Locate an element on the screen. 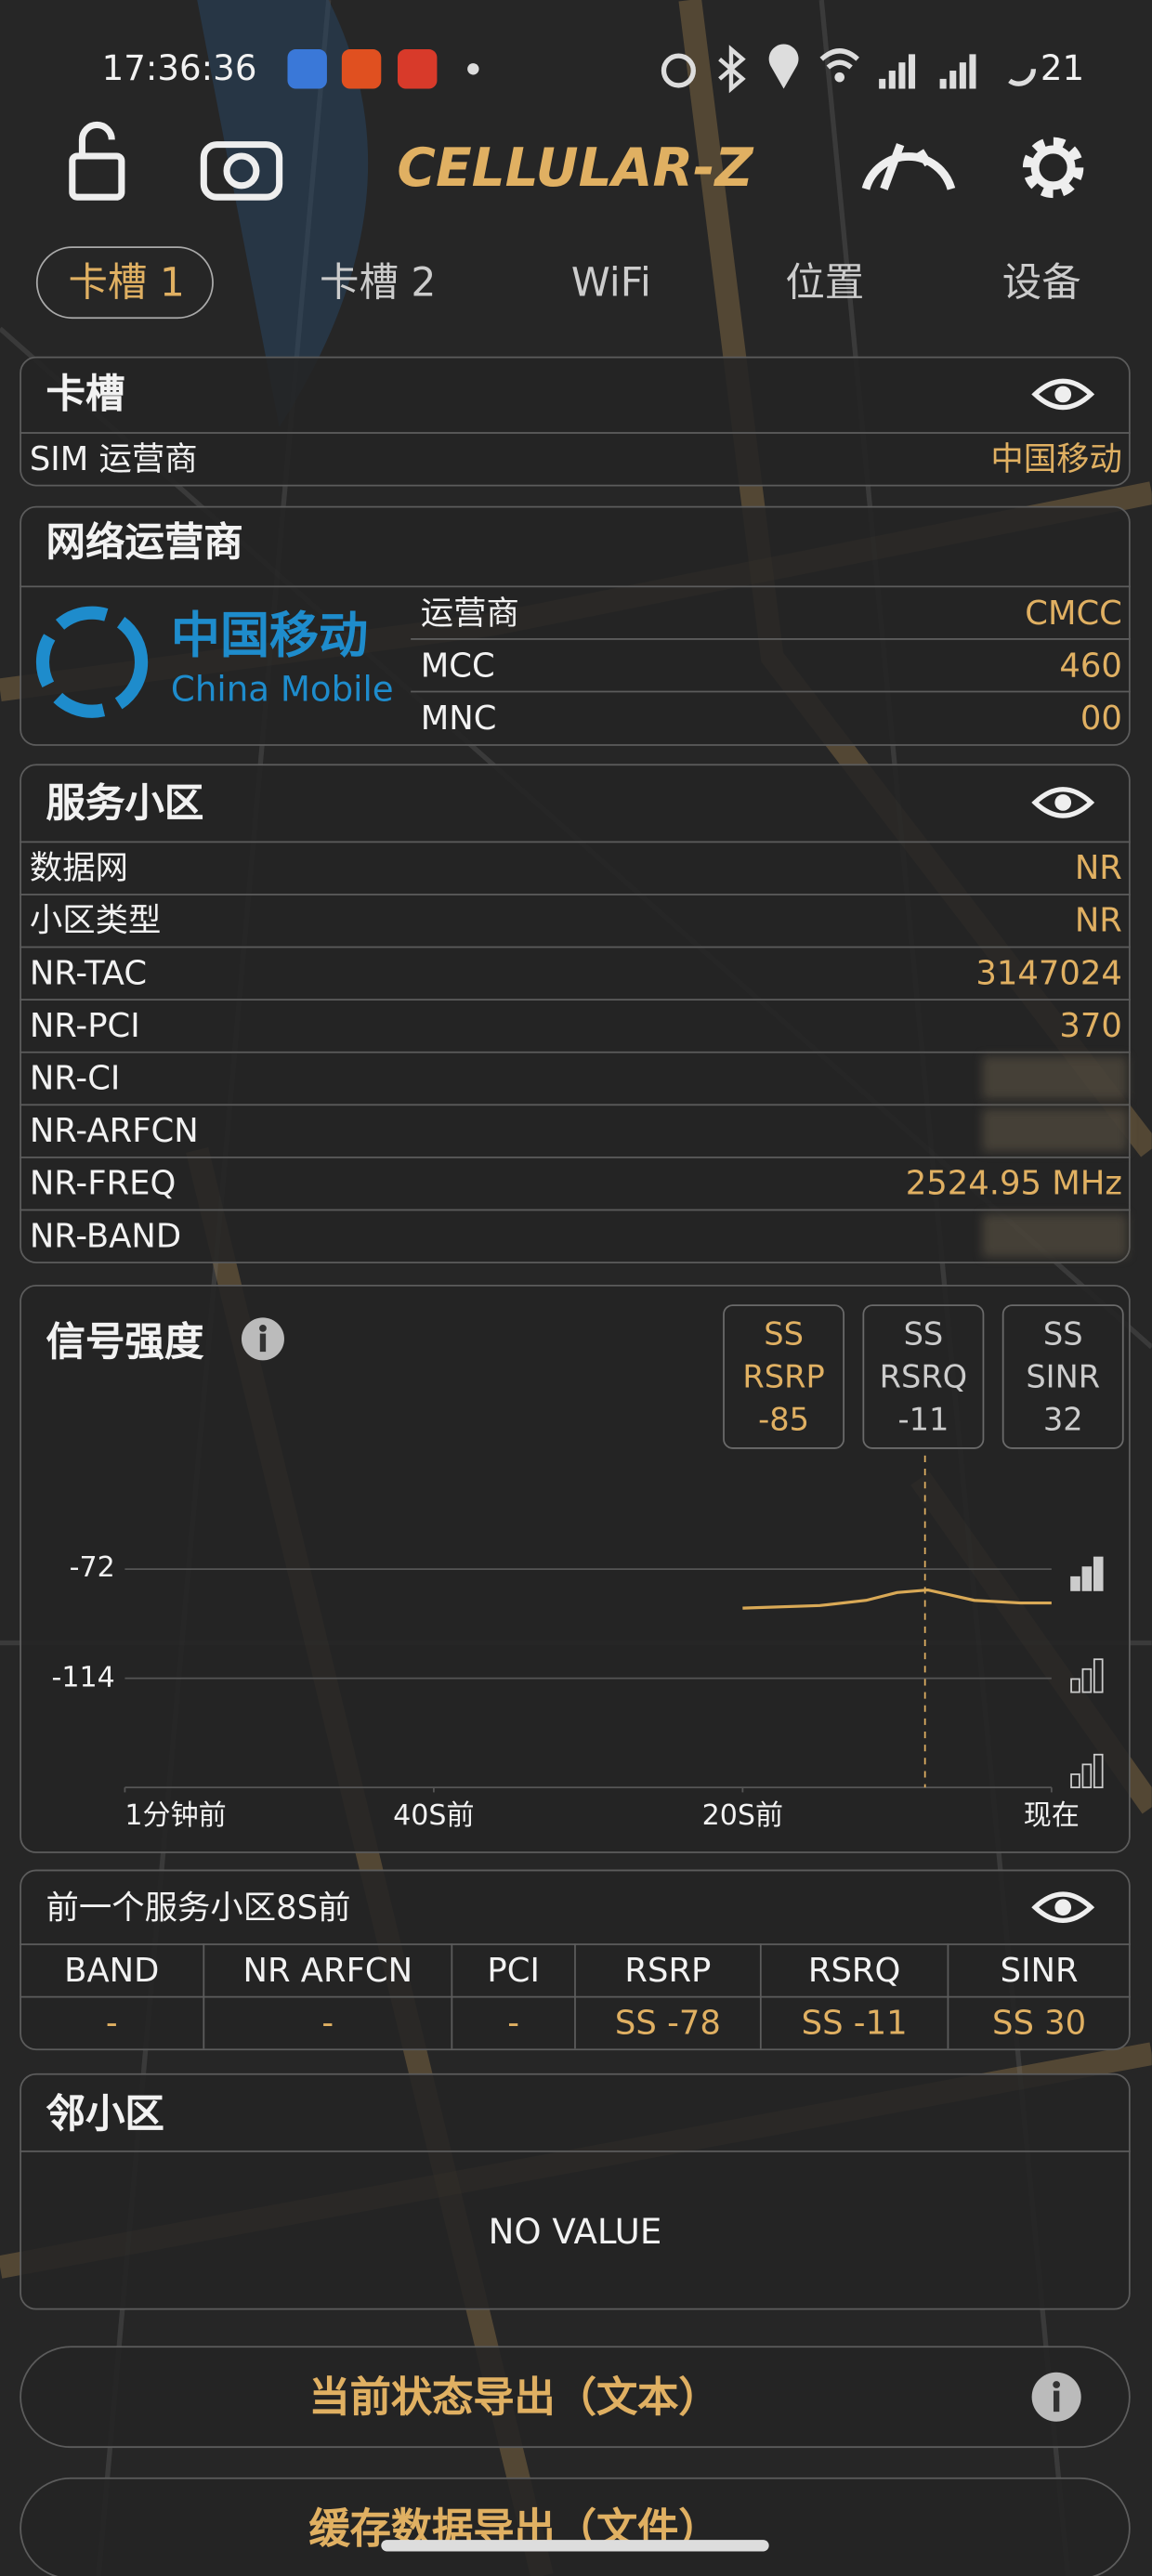  wifi-icon is located at coordinates (839, 59).